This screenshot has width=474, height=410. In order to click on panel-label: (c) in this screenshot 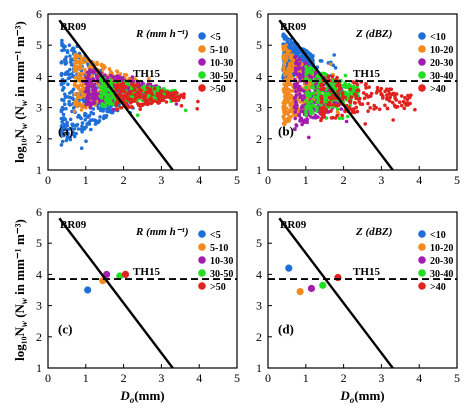, I will do `click(65, 329)`.